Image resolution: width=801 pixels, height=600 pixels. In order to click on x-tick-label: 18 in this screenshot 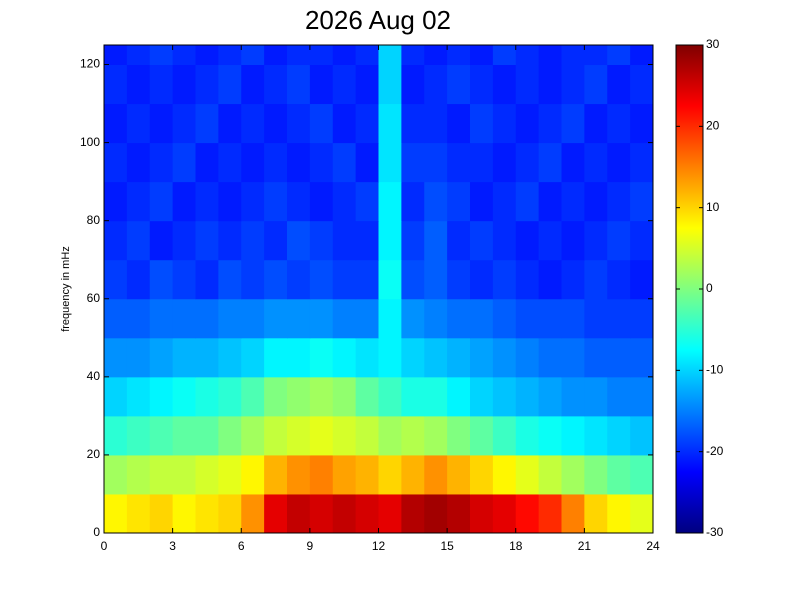, I will do `click(516, 546)`.